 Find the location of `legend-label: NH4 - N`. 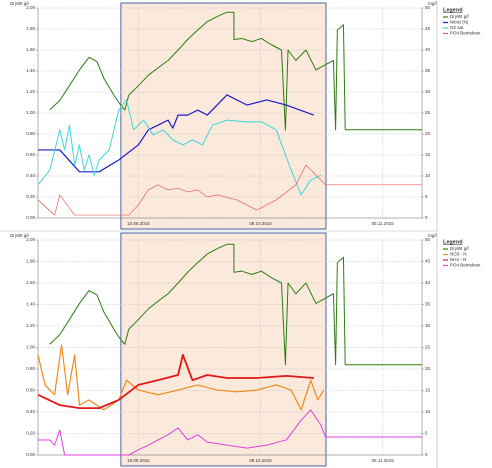

legend-label: NH4 - N is located at coordinates (458, 259).